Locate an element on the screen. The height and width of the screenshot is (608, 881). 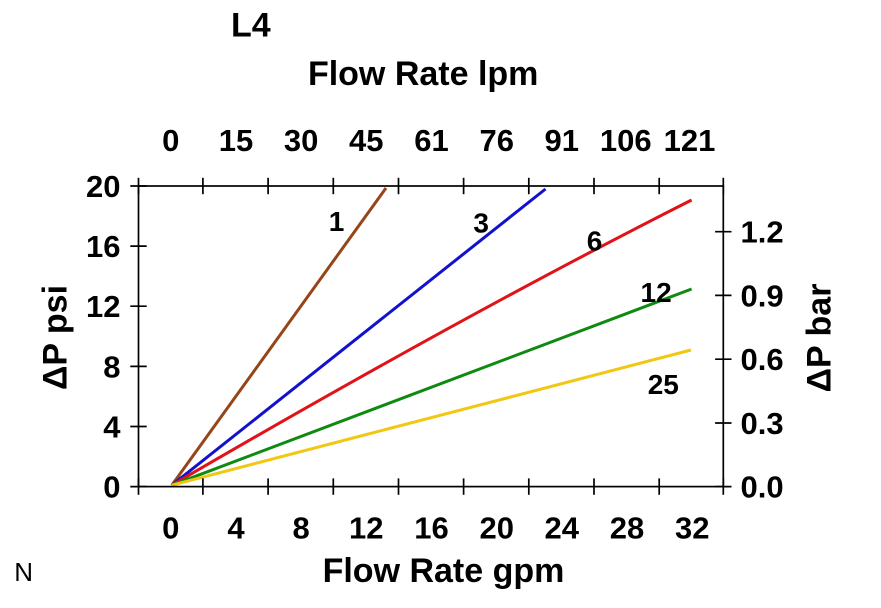
svg-text: 121 is located at coordinates (690, 140).